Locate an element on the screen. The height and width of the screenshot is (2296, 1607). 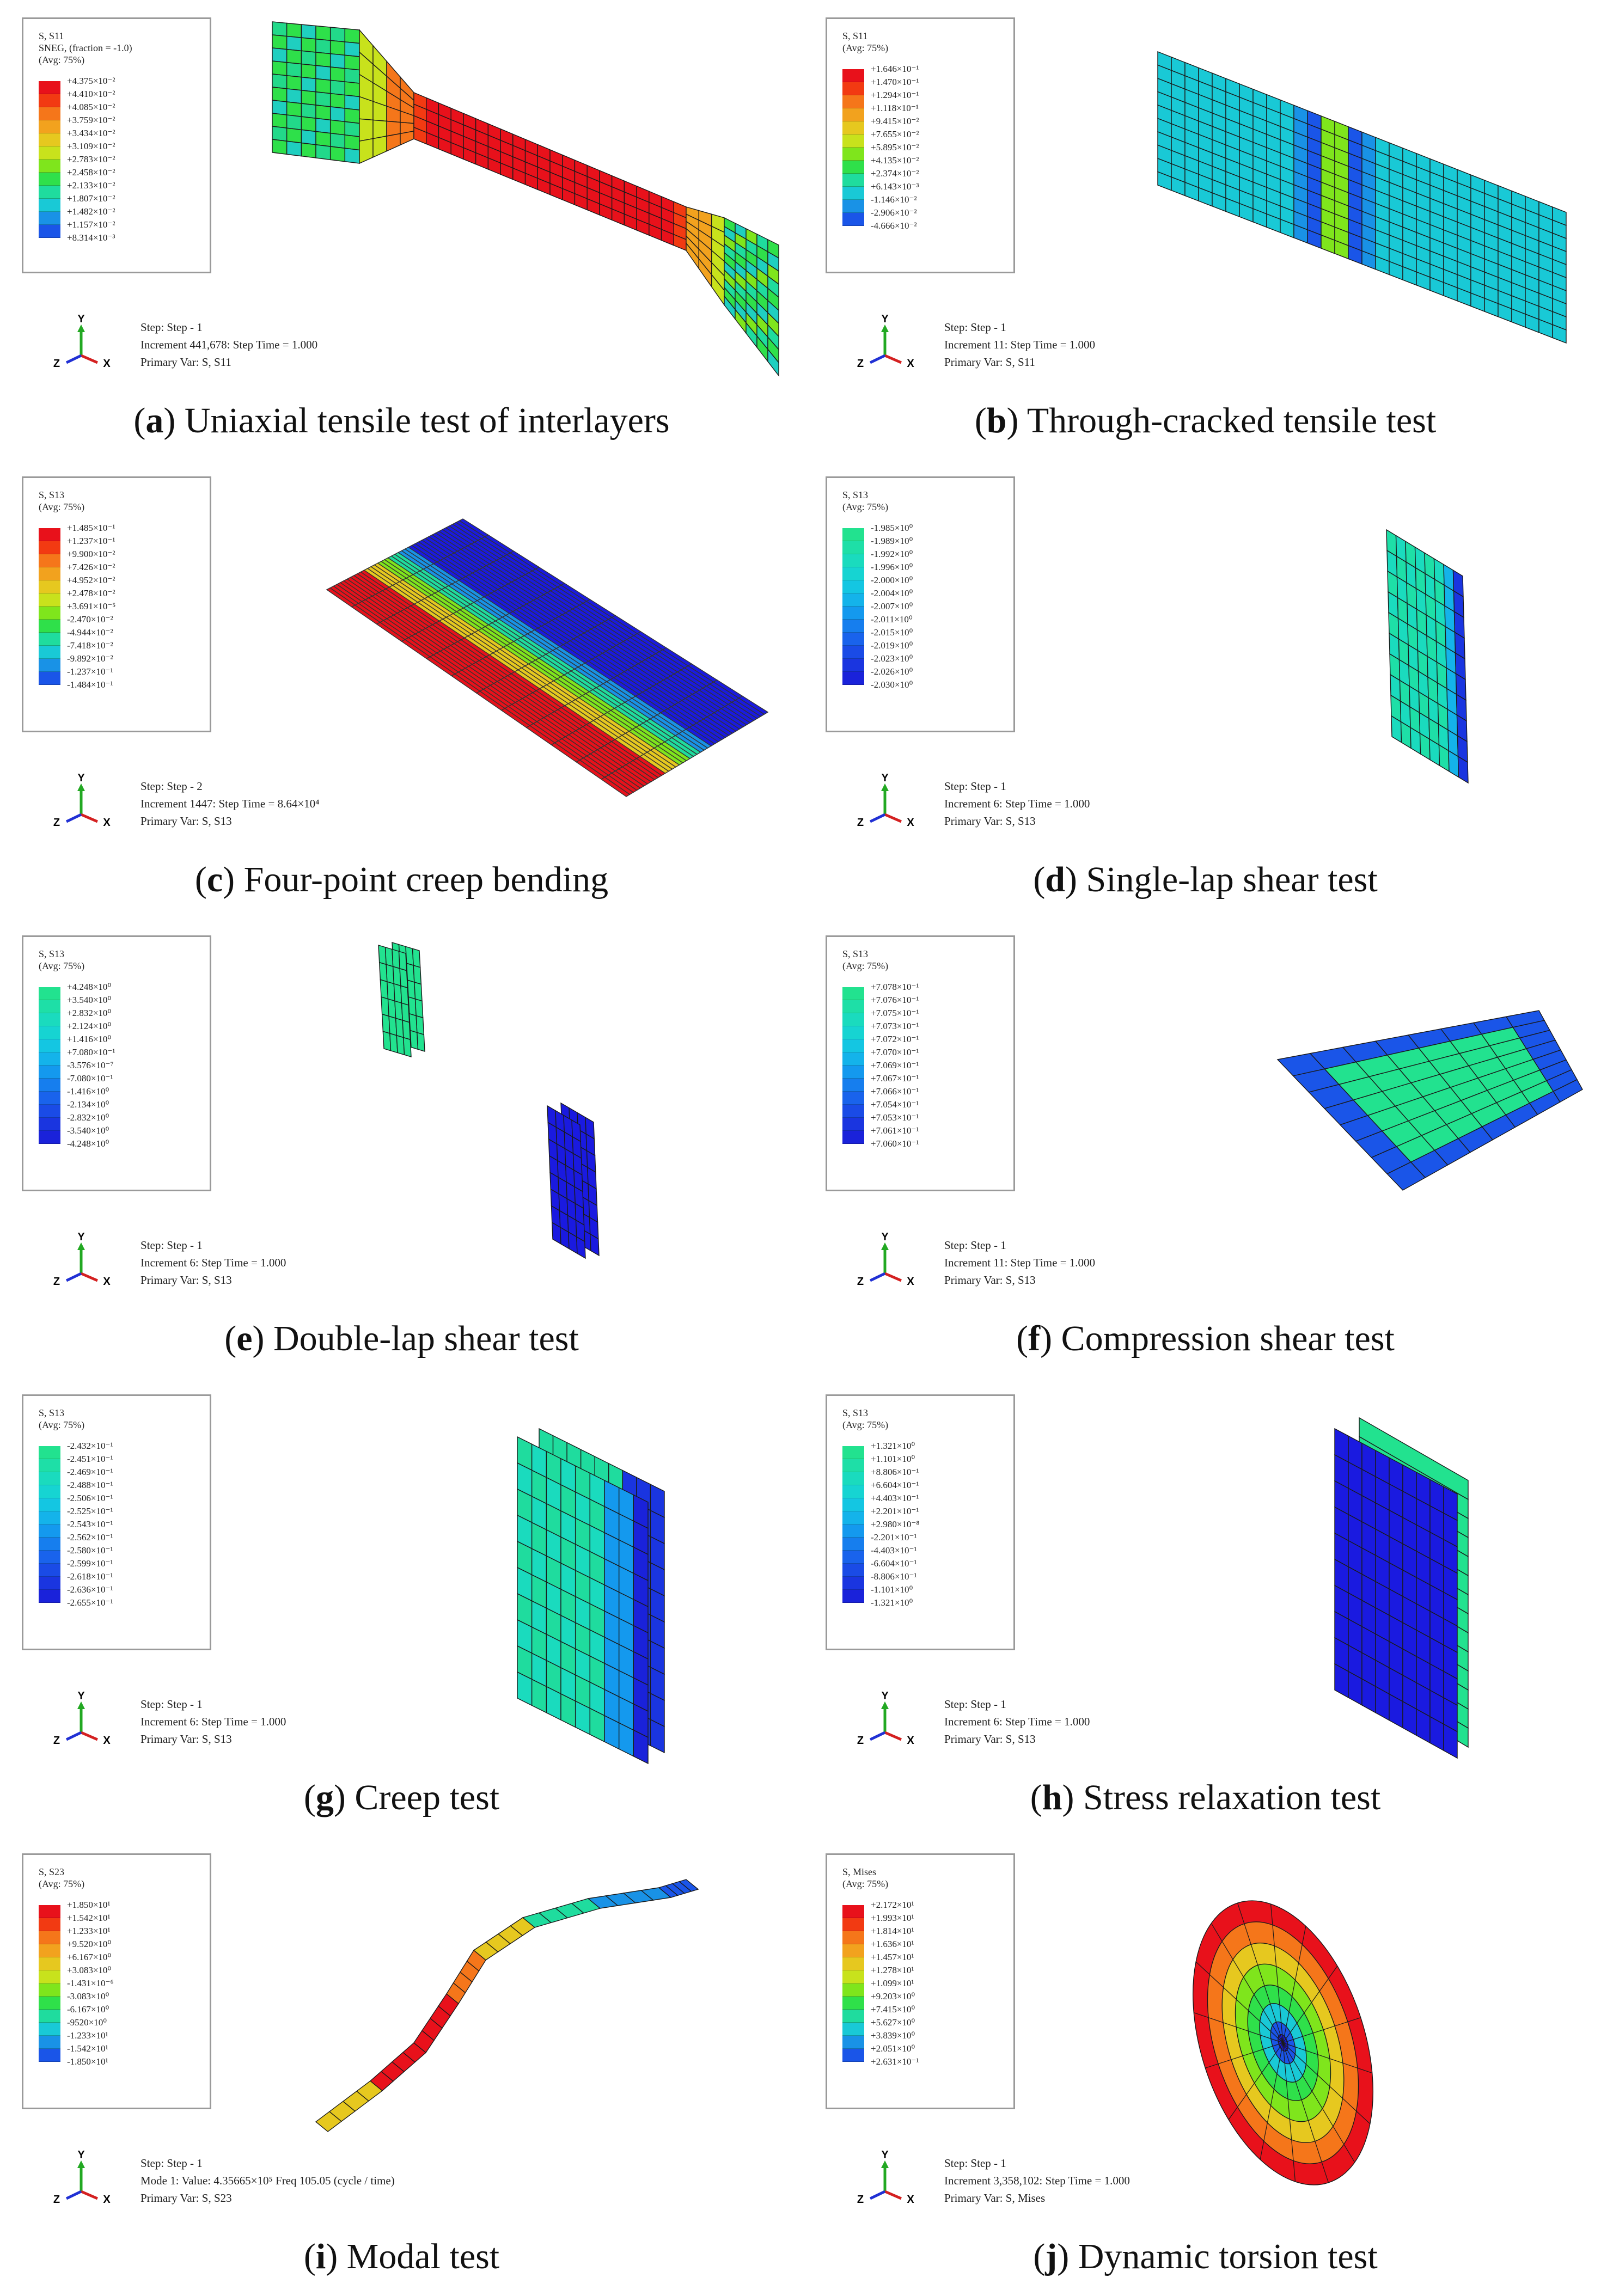
step-info-line: Increment 441,678: Step Time = 1.000 is located at coordinates (229, 344).